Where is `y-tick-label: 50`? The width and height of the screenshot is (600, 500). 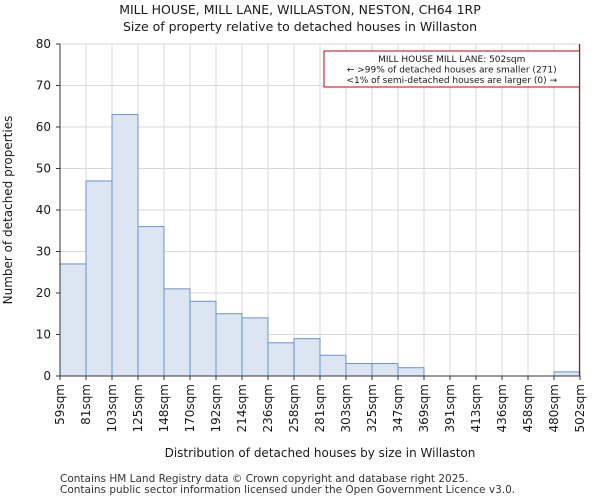
y-tick-label: 50 is located at coordinates (43, 169).